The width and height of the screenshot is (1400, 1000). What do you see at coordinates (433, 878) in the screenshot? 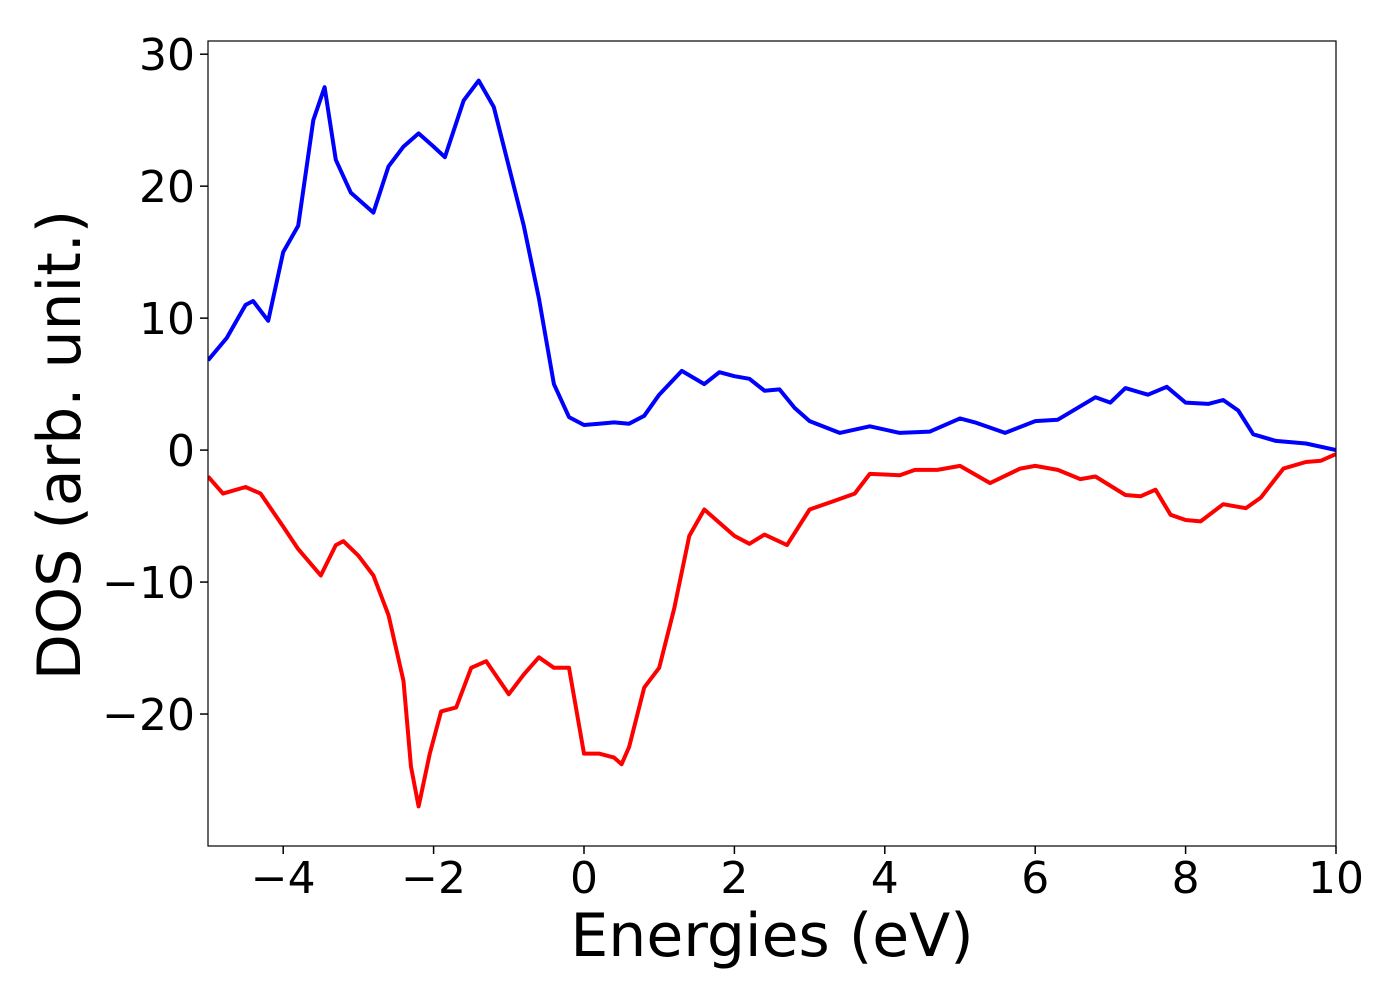
I see `x-tick-label: −2` at bounding box center [433, 878].